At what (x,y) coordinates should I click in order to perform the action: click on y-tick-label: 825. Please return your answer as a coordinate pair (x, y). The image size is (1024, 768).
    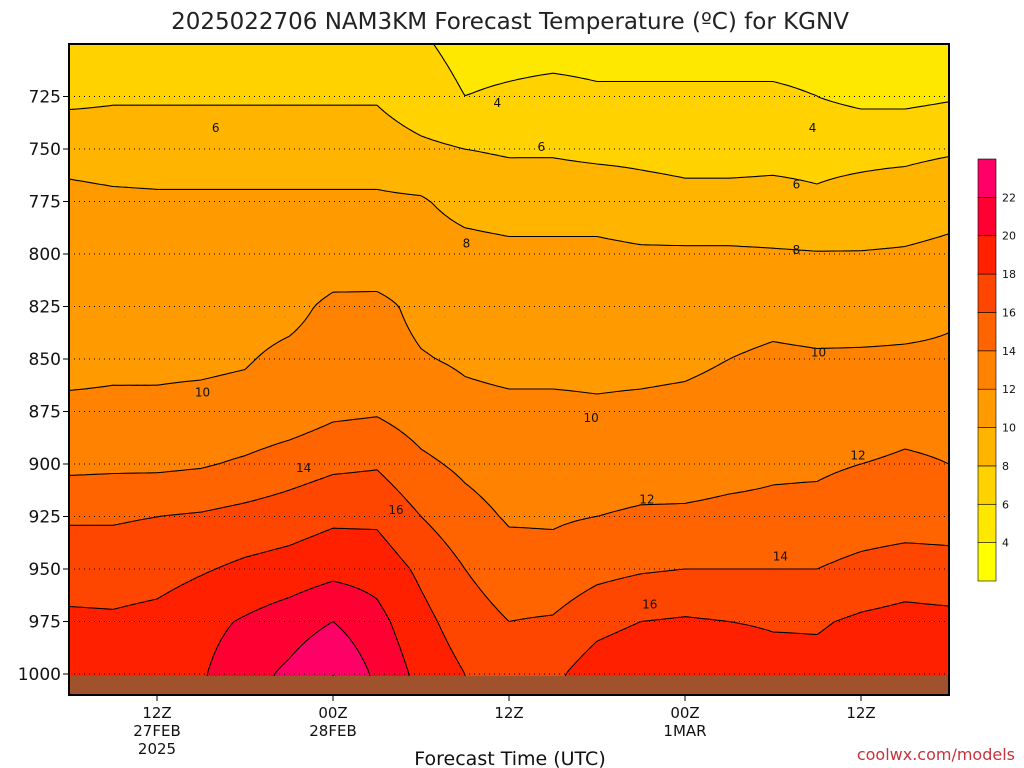
    Looking at the image, I should click on (45, 308).